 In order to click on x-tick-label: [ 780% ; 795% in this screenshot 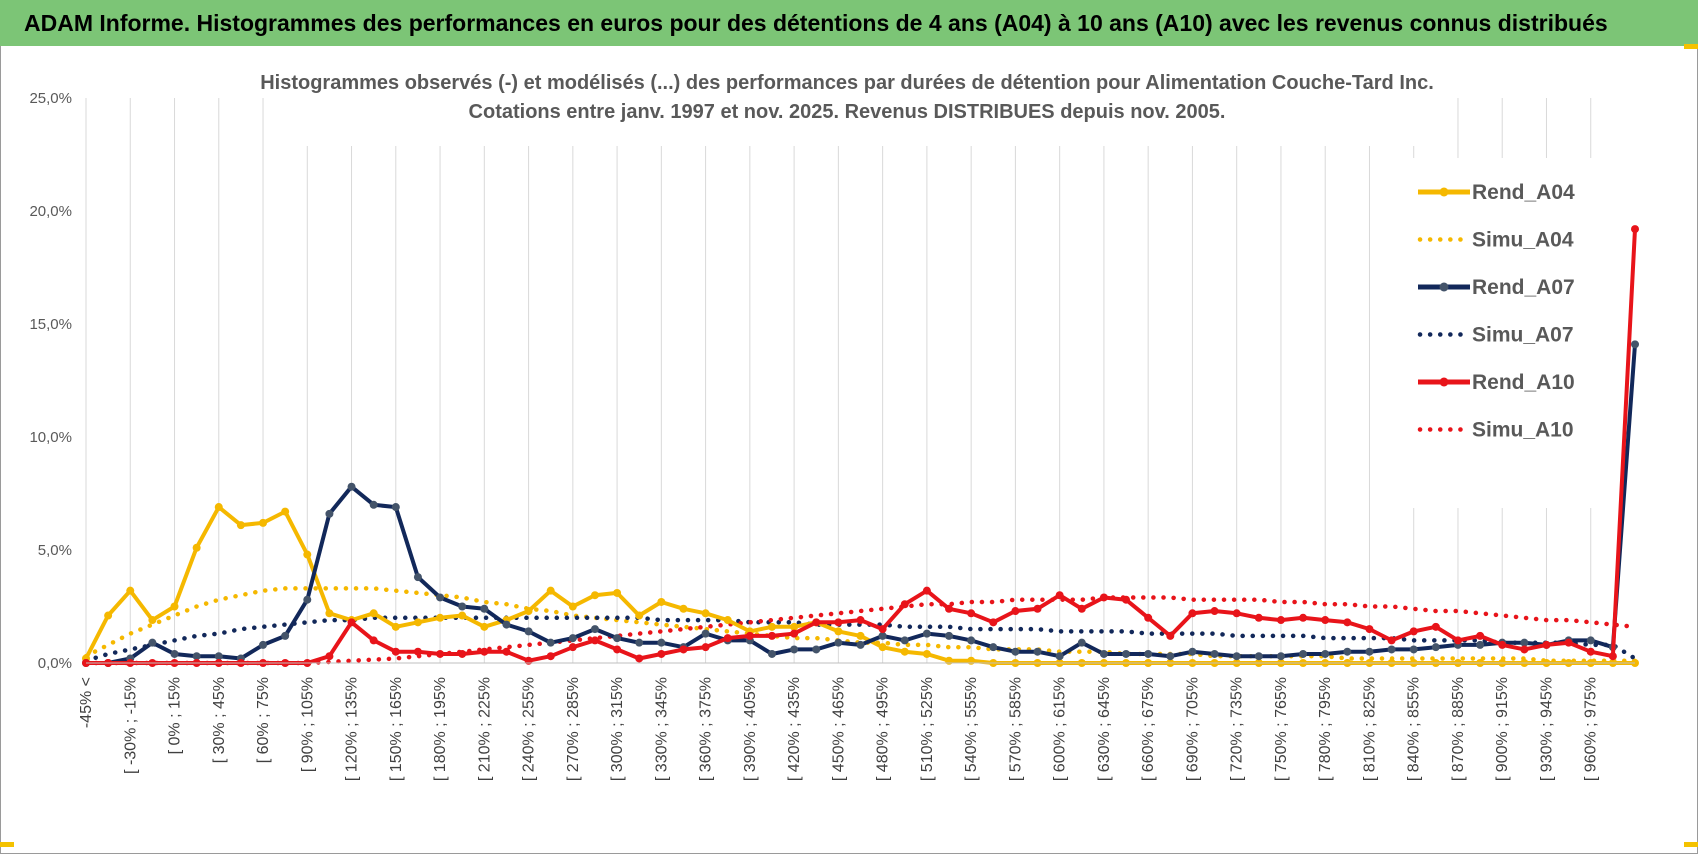, I will do `click(1325, 729)`.